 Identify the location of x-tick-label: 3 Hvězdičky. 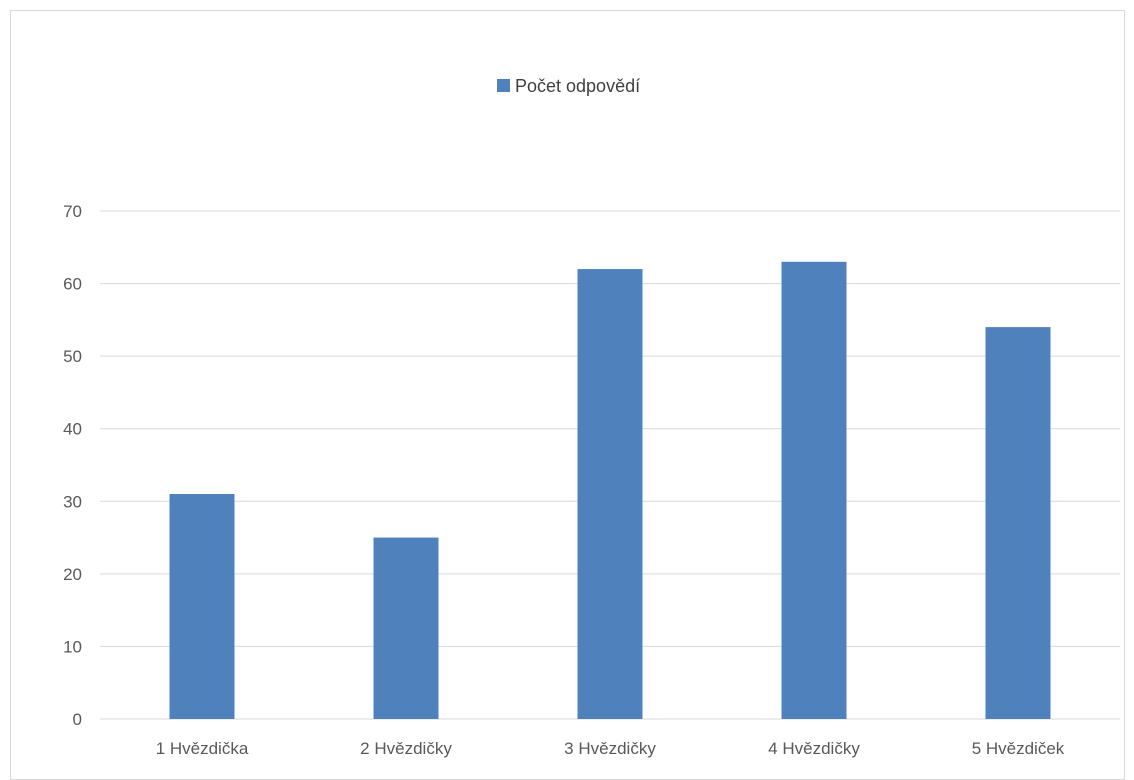
(610, 748).